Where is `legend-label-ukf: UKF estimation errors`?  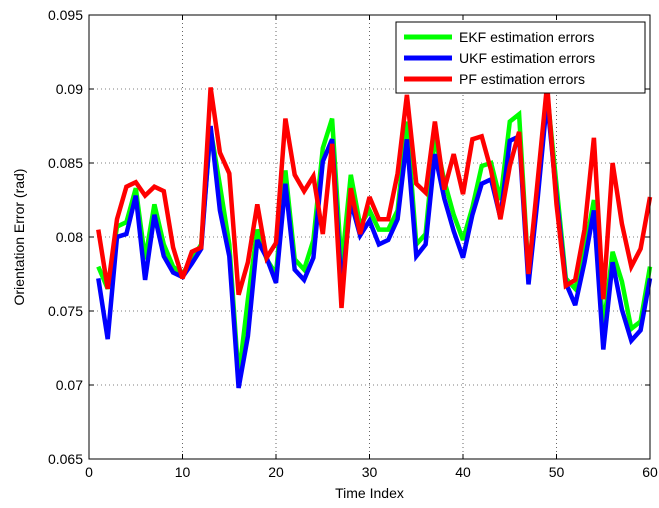
legend-label-ukf: UKF estimation errors is located at coordinates (527, 58).